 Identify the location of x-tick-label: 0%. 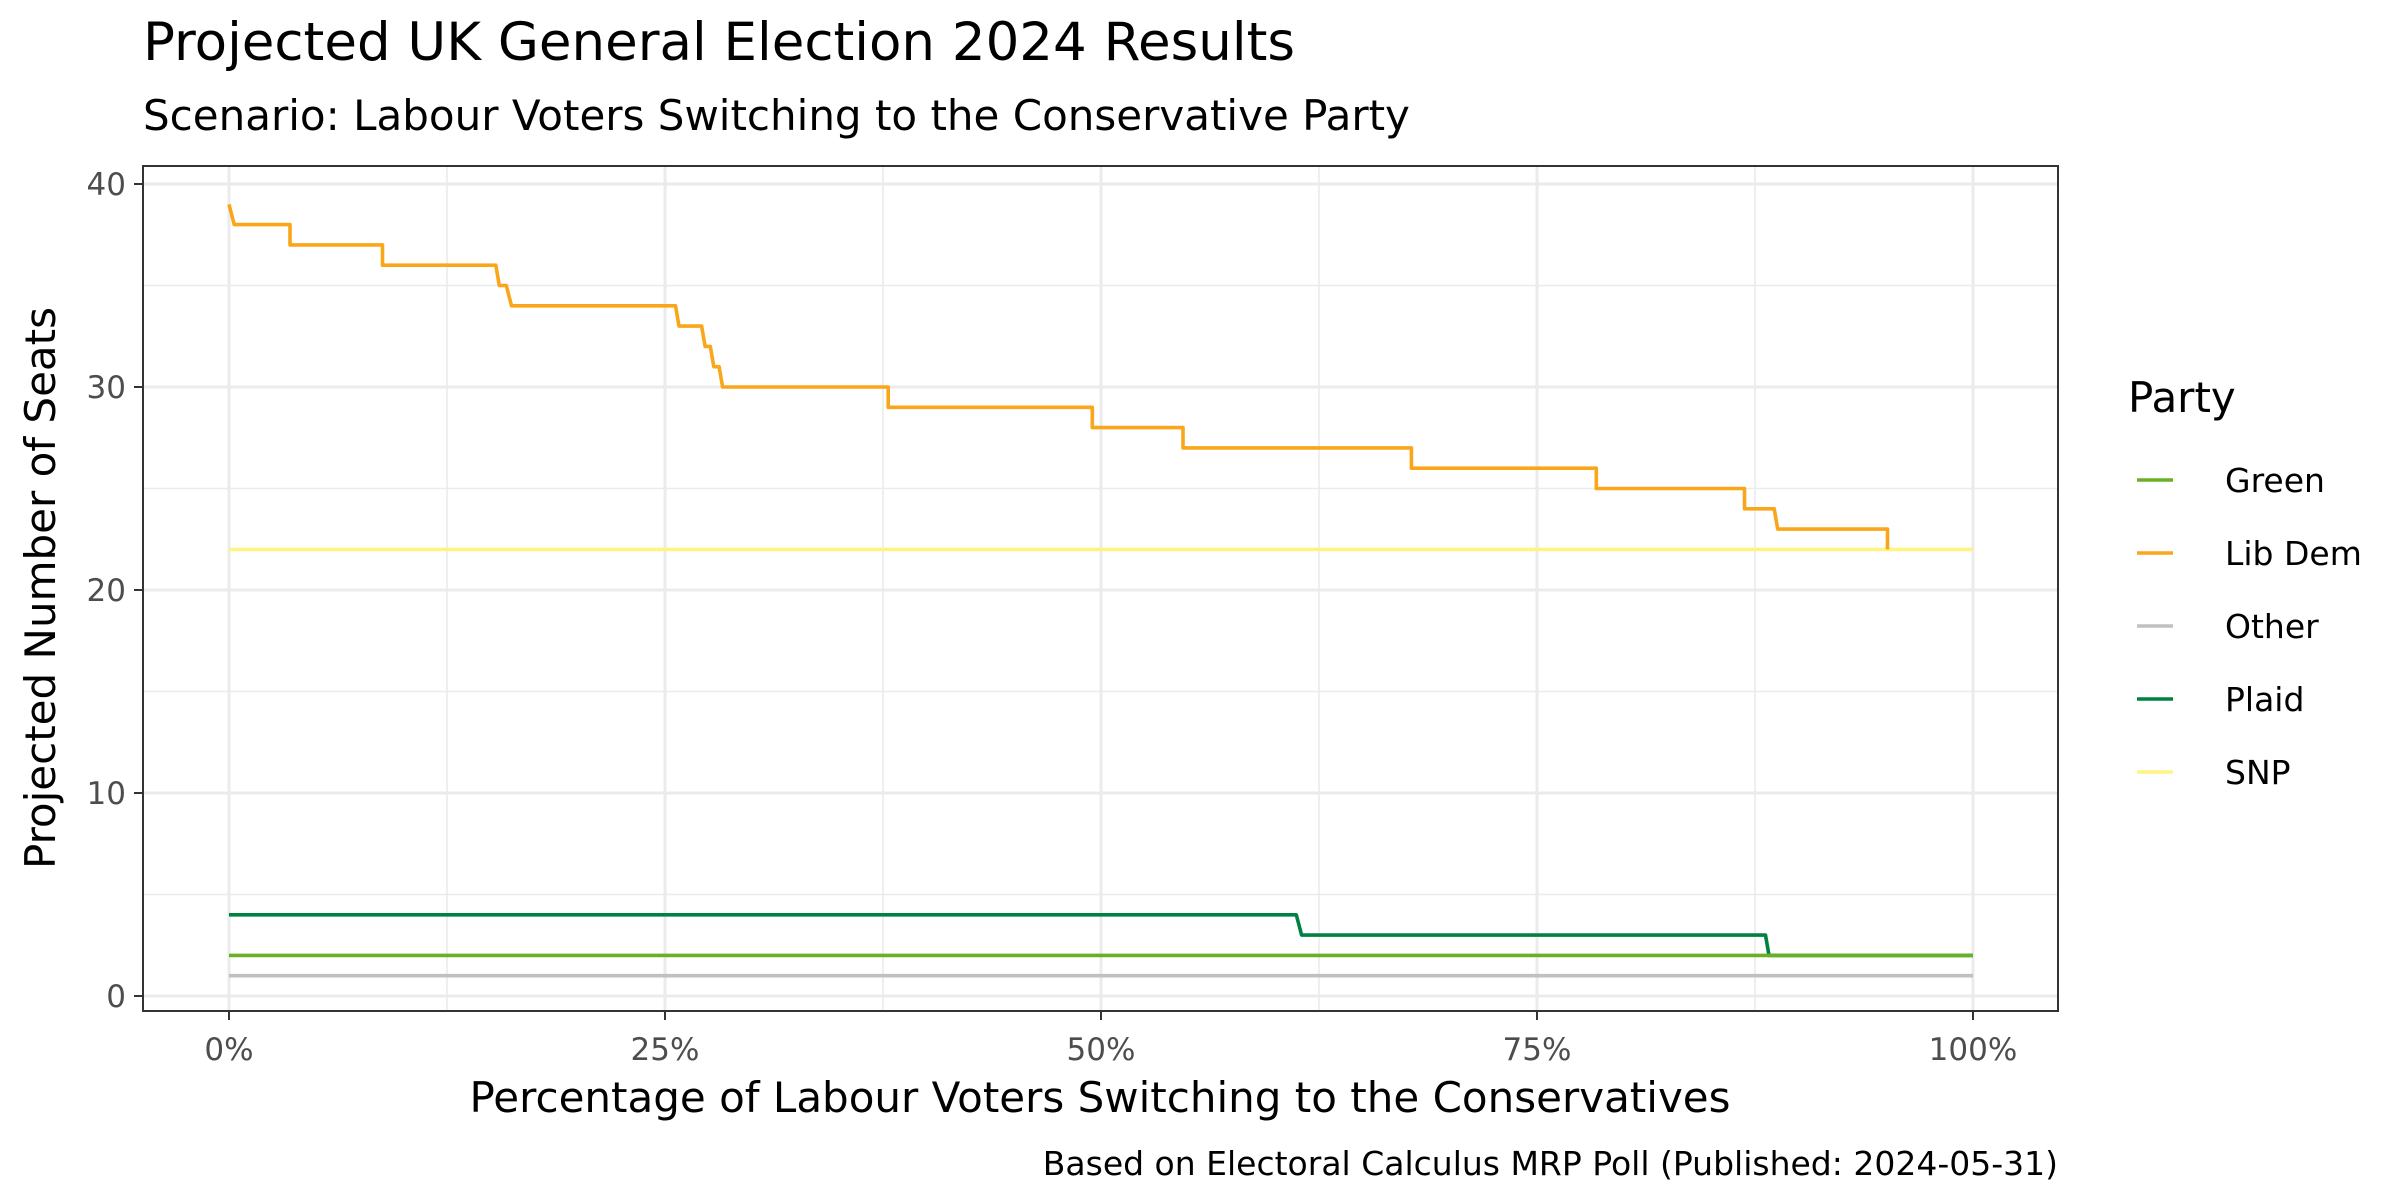
(228, 1050).